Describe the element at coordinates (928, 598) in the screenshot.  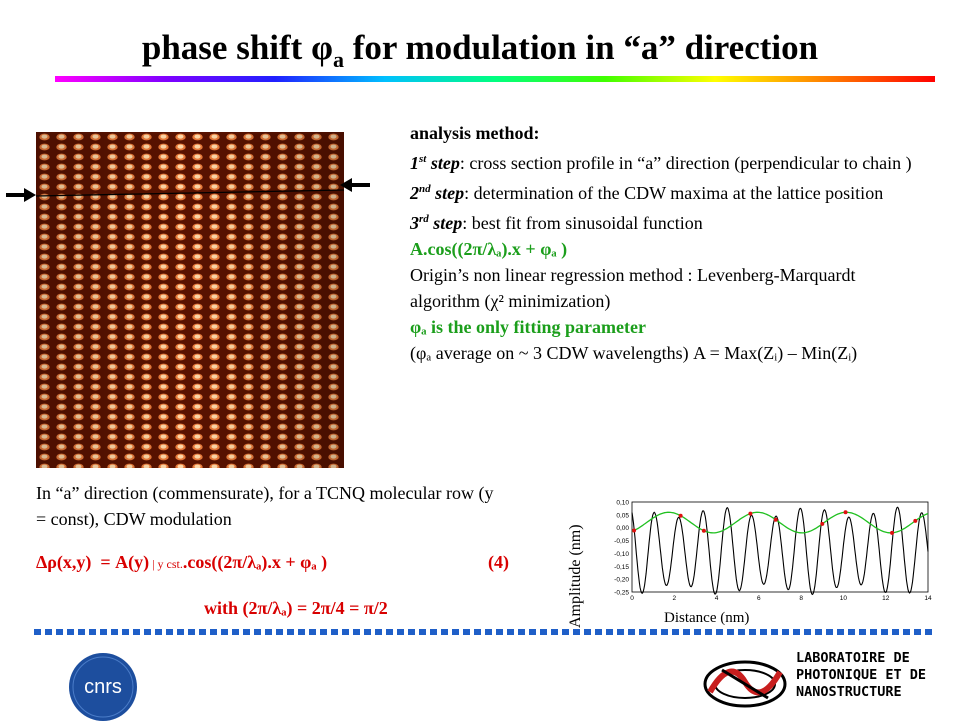
I see `x-tick-label: 14` at that location.